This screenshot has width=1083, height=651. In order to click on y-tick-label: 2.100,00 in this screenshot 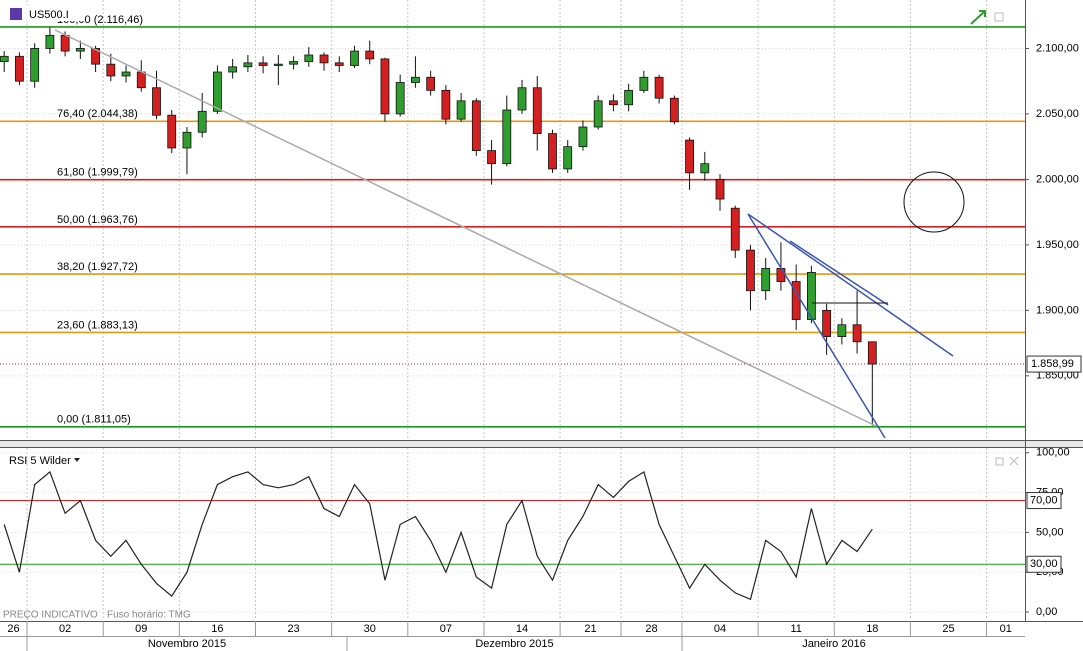, I will do `click(1057, 48)`.